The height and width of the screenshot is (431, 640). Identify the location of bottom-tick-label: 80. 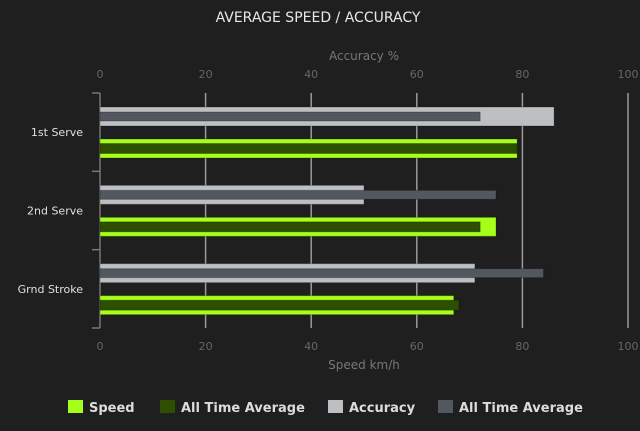
(522, 346).